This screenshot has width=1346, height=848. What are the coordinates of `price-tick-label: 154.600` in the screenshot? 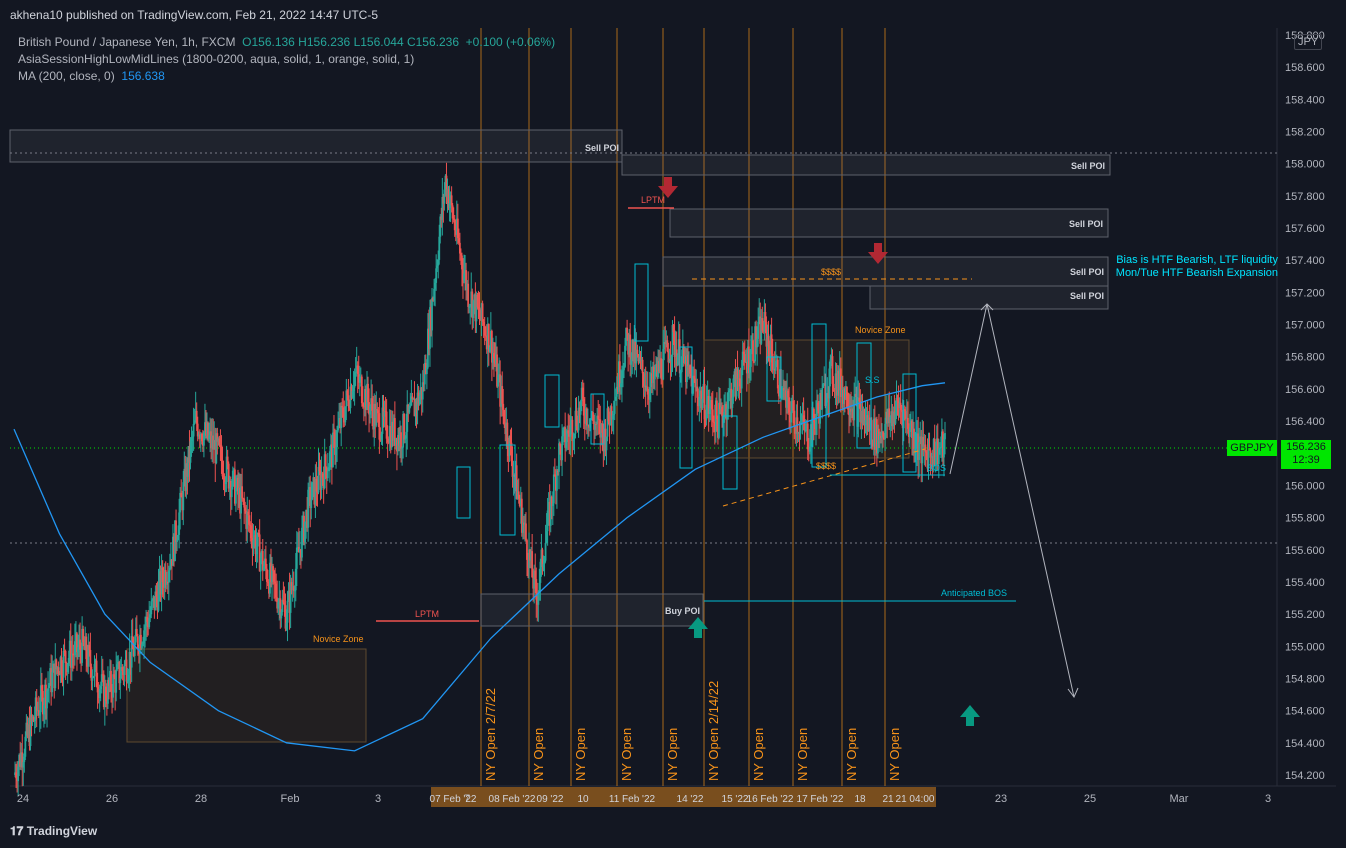 It's located at (1305, 712).